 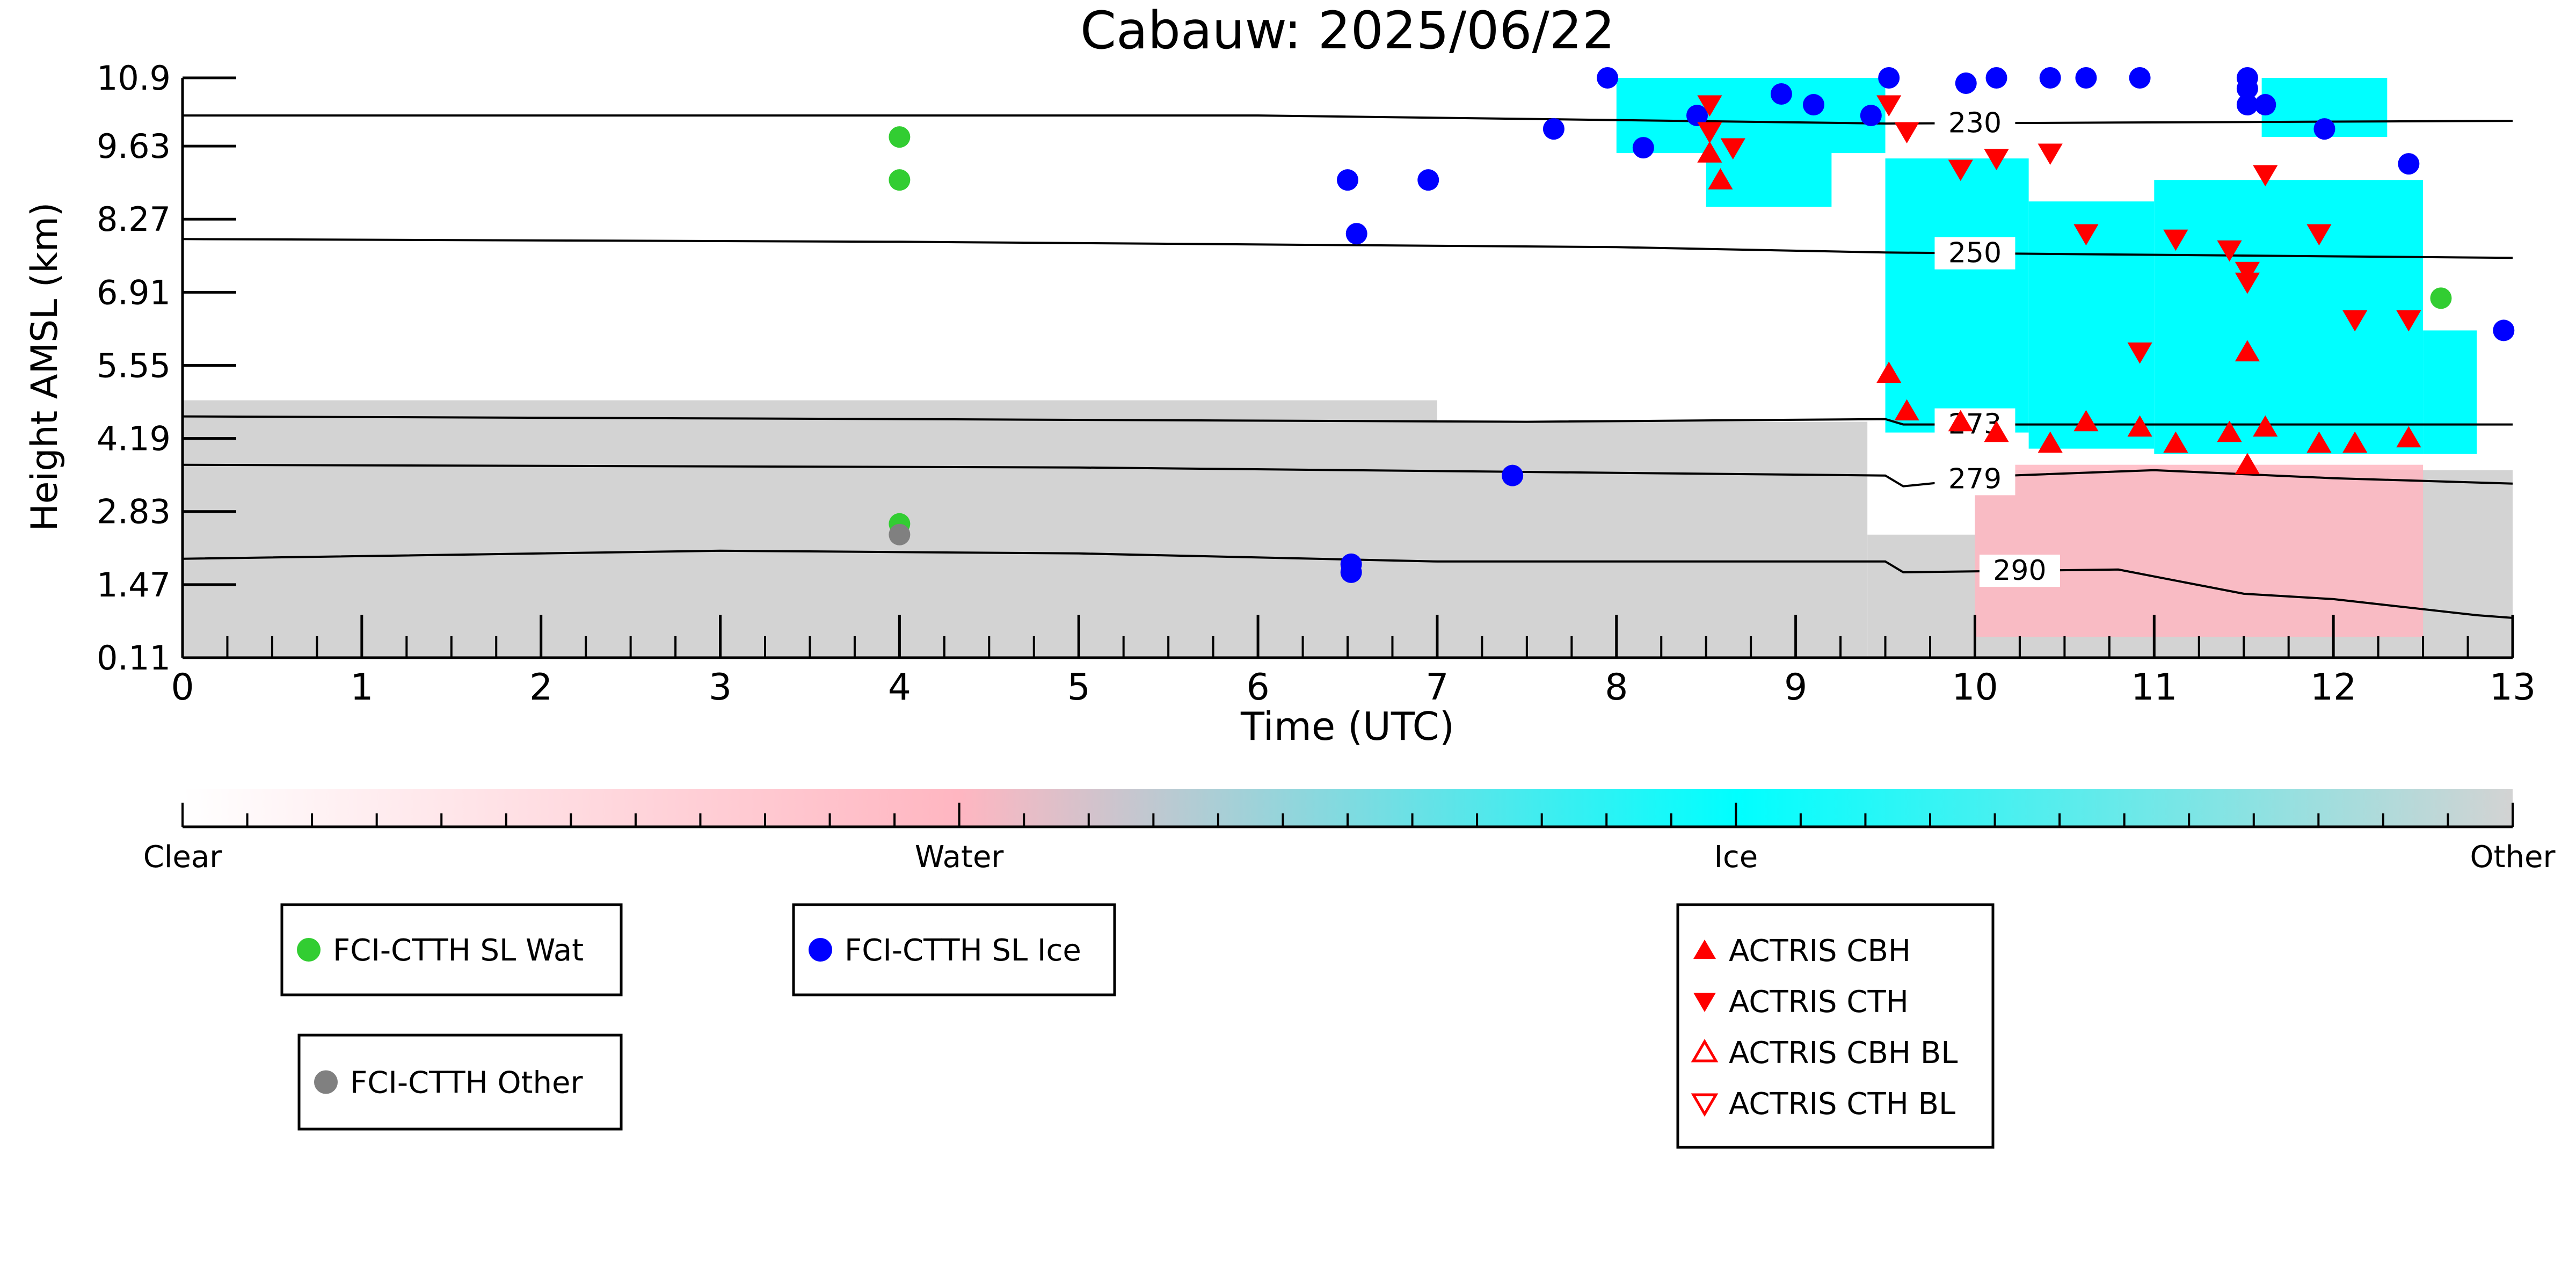 What do you see at coordinates (2199, 550) in the screenshot?
I see `classification-region-water` at bounding box center [2199, 550].